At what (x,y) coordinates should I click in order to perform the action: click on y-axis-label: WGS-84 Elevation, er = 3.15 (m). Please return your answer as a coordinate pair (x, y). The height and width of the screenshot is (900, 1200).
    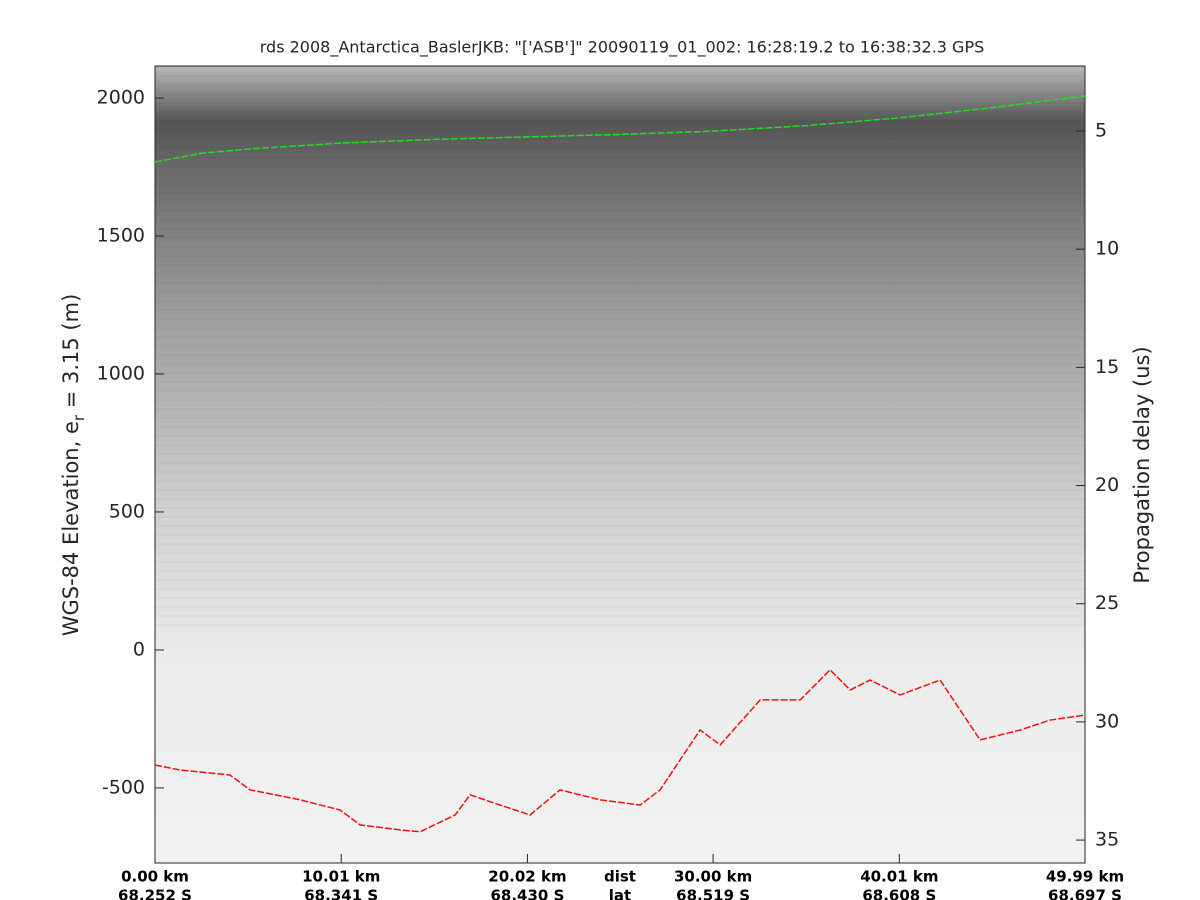
    Looking at the image, I should click on (73, 465).